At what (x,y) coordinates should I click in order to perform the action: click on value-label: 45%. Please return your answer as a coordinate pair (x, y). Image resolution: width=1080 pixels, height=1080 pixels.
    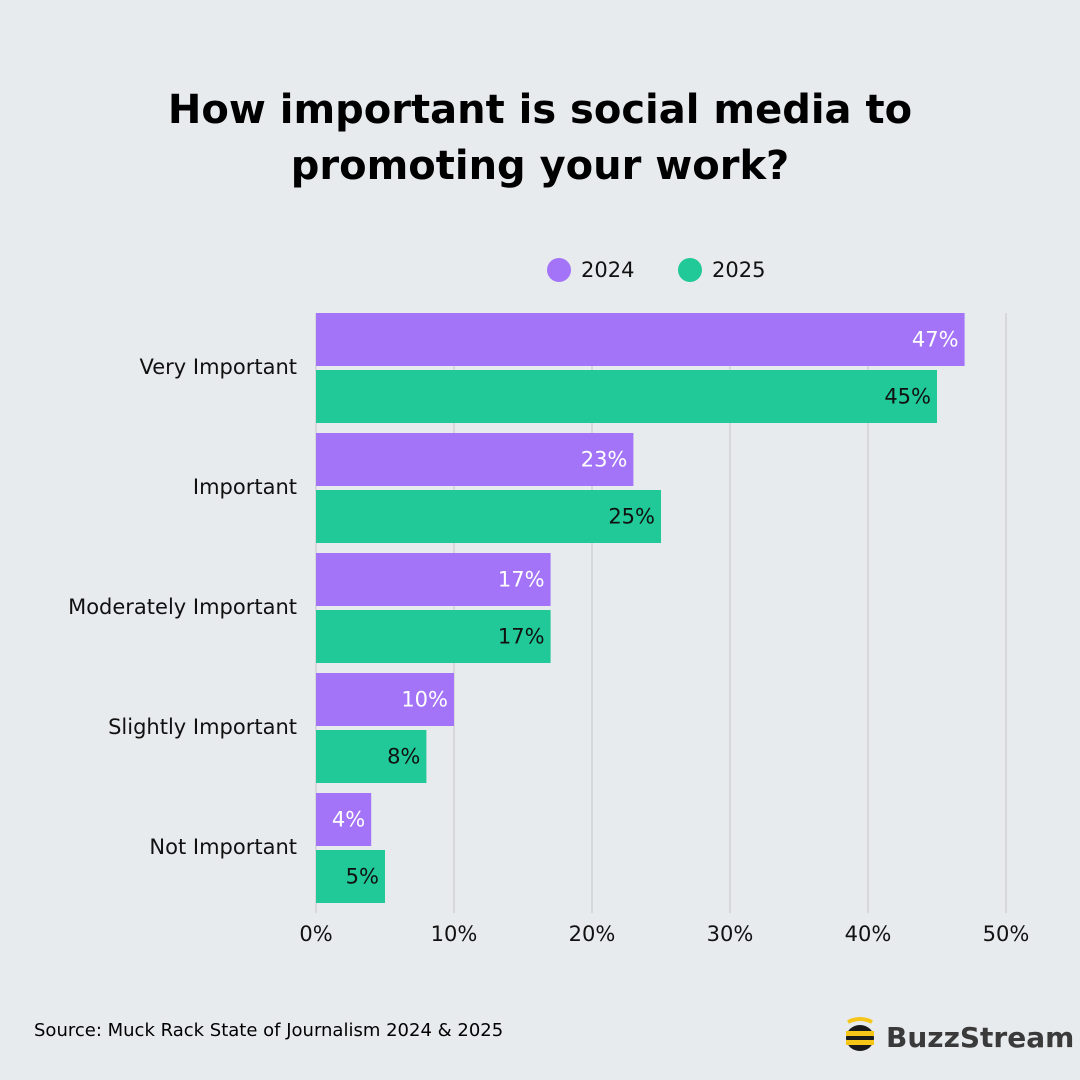
    Looking at the image, I should click on (907, 397).